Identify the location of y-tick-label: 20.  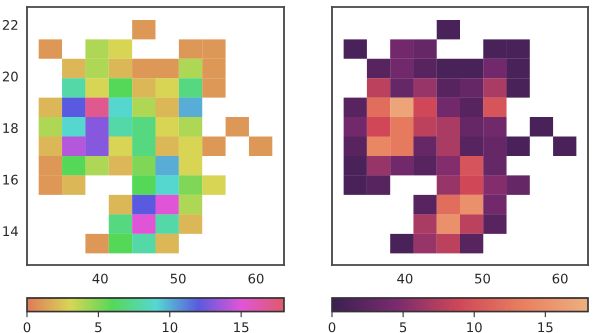
(10, 77).